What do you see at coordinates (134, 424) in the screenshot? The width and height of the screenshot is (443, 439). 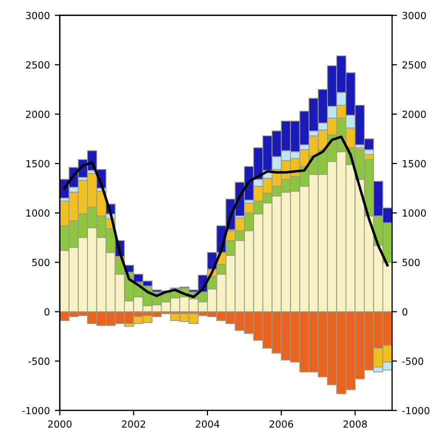 I see `x-tick-label: 2002` at bounding box center [134, 424].